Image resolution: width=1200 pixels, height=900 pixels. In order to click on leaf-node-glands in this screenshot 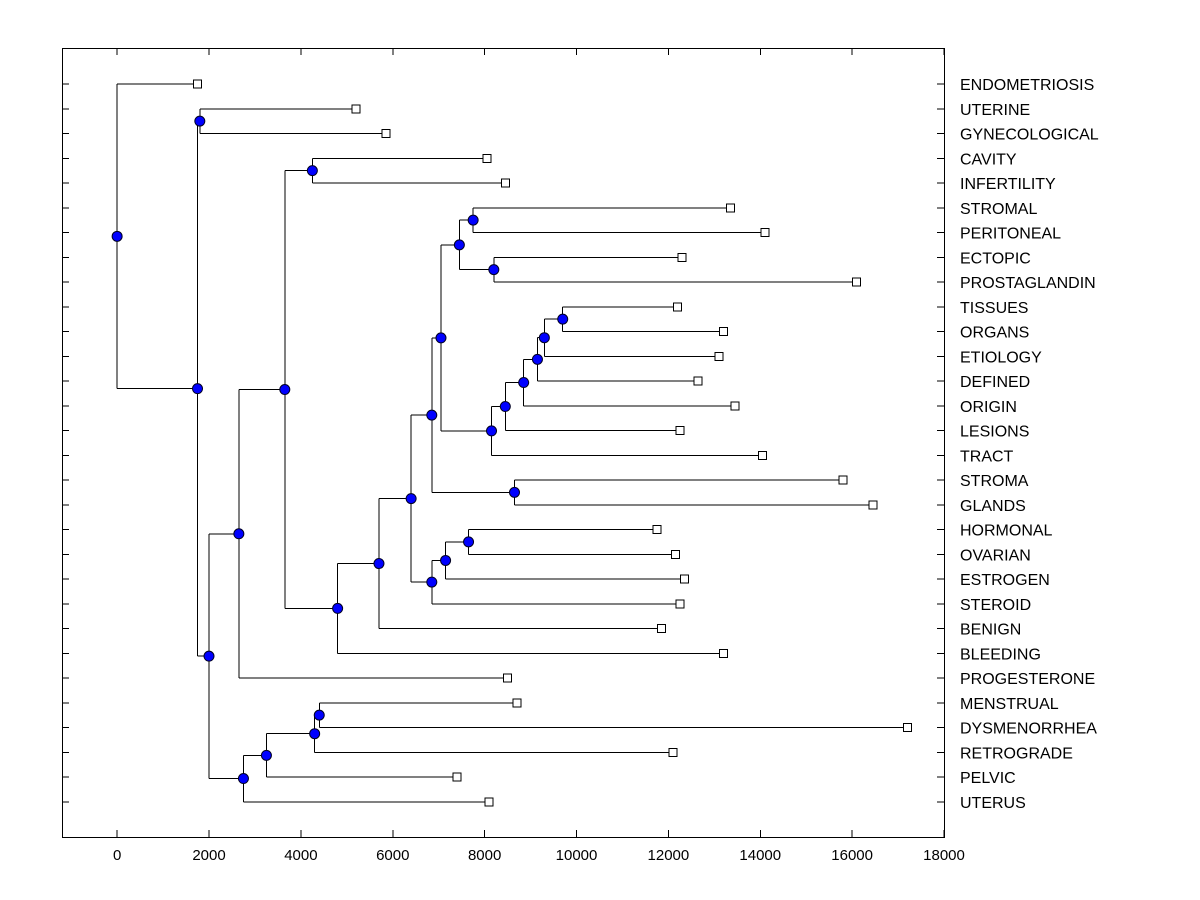, I will do `click(873, 505)`.